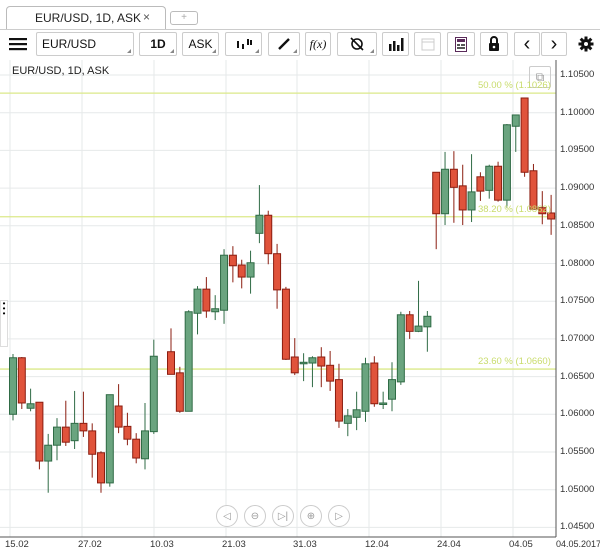 This screenshot has width=600, height=554. I want to click on resize-handle: • • •, so click(4, 323).